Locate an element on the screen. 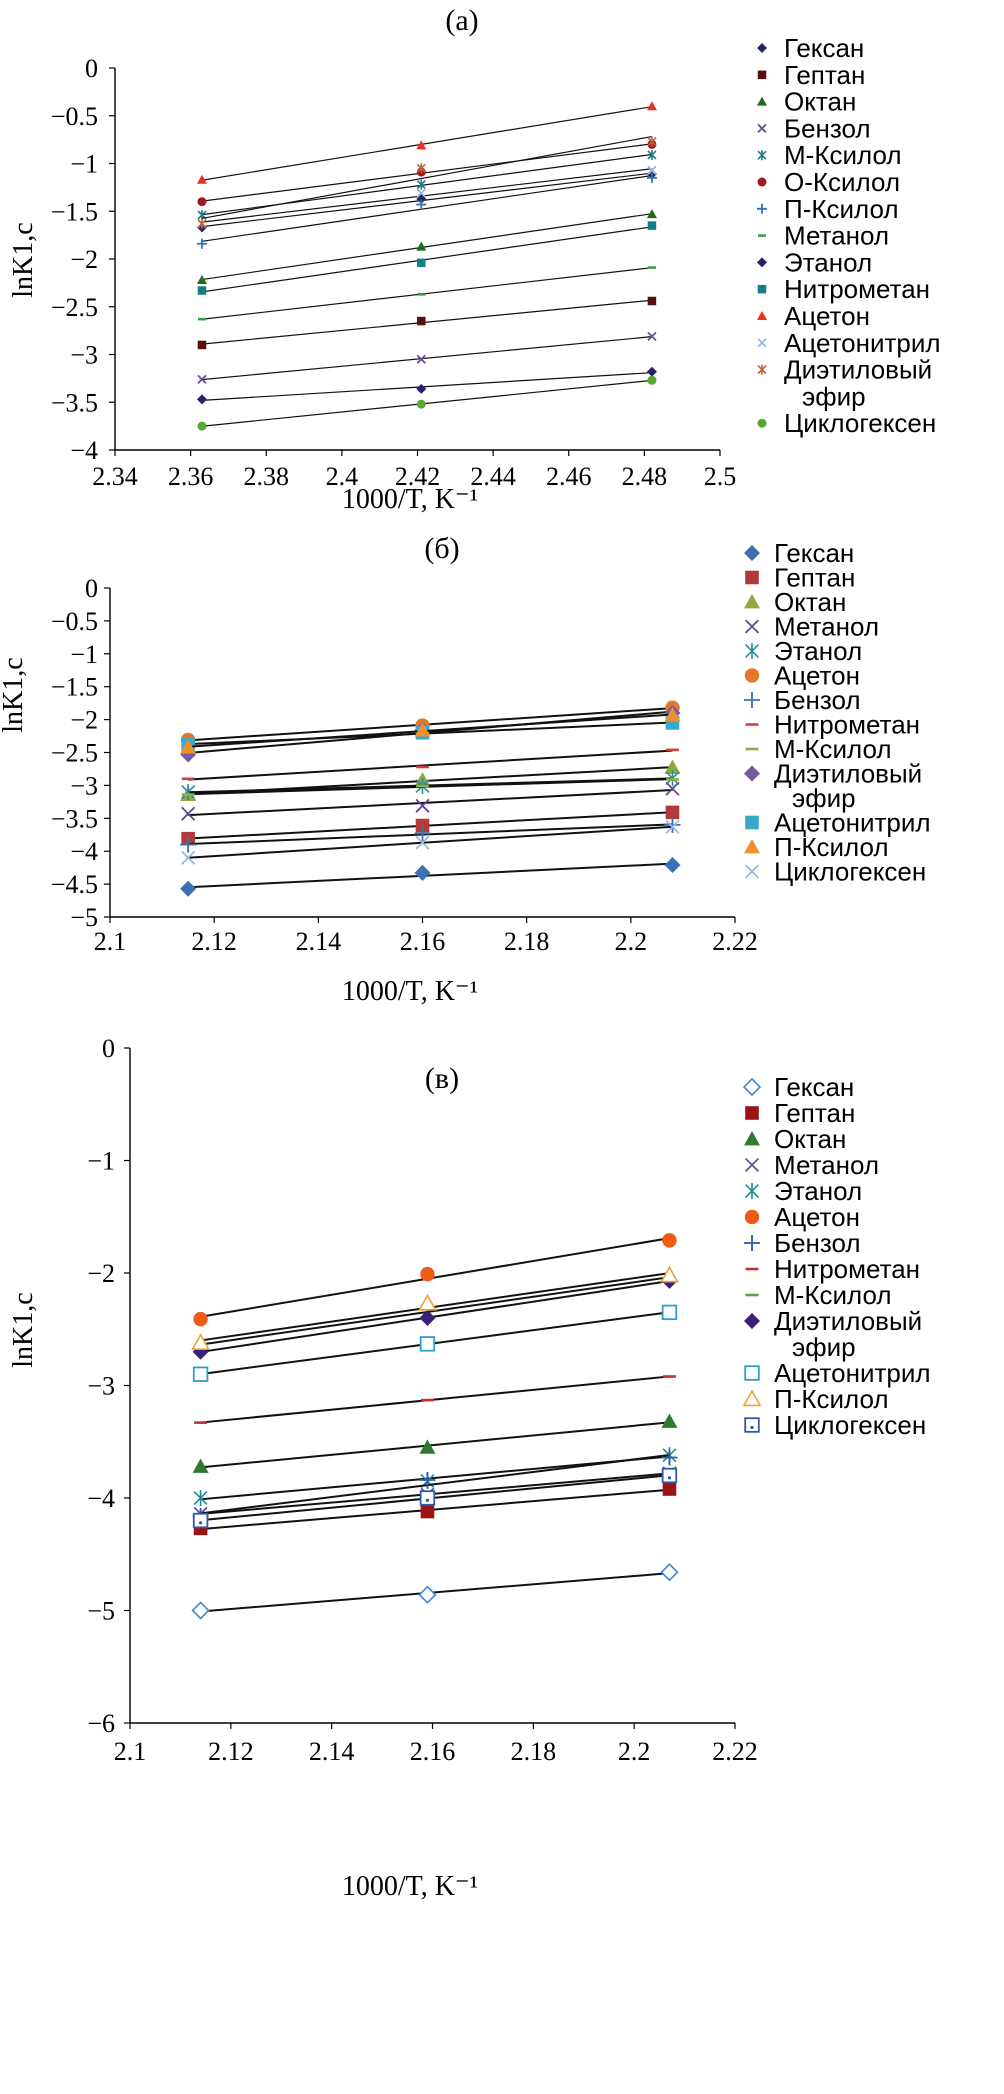 This screenshot has height=2094, width=1004. legend-item-0-9: Нитрометан is located at coordinates (843, 289).